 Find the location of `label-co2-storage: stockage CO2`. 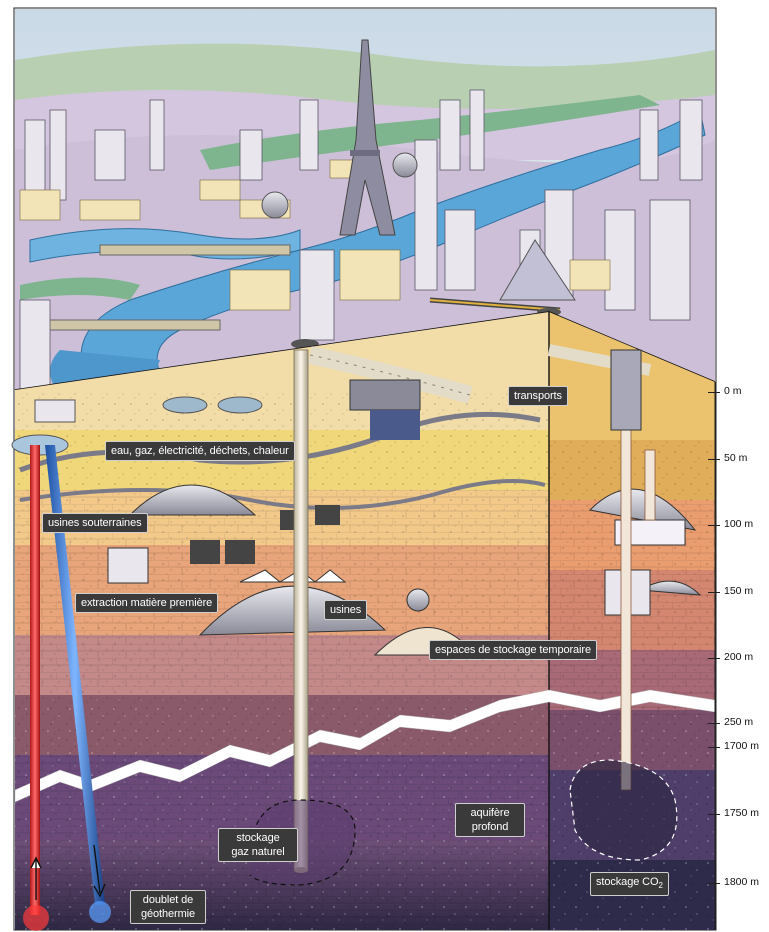

label-co2-storage: stockage CO2 is located at coordinates (629, 884).